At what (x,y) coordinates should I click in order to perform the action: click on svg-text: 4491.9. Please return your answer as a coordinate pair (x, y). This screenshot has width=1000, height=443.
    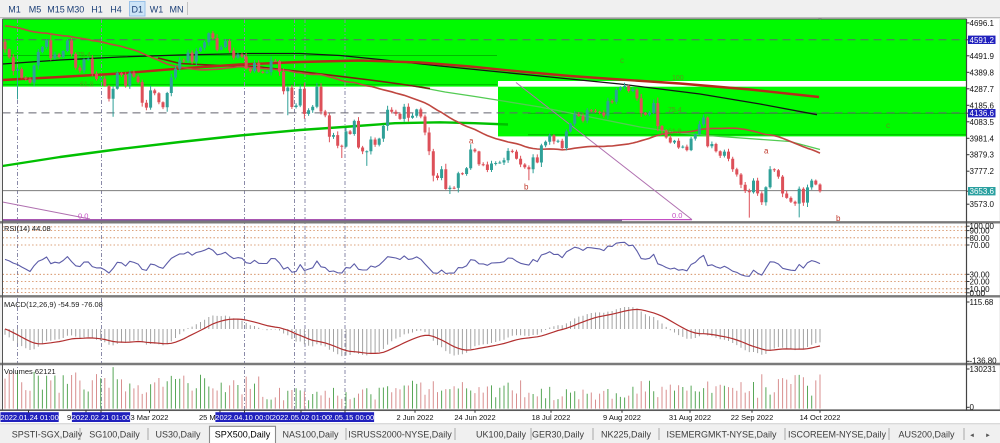
    Looking at the image, I should click on (982, 56).